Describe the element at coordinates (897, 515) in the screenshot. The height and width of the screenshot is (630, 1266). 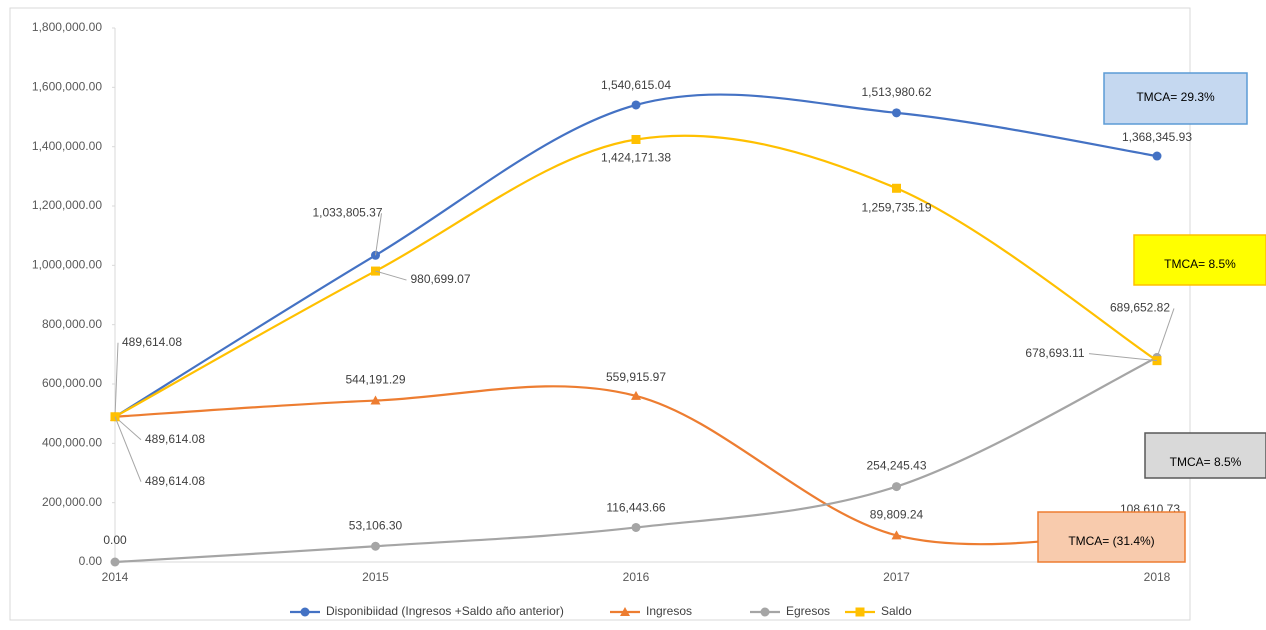
I see `data-label: 89,809.24` at that location.